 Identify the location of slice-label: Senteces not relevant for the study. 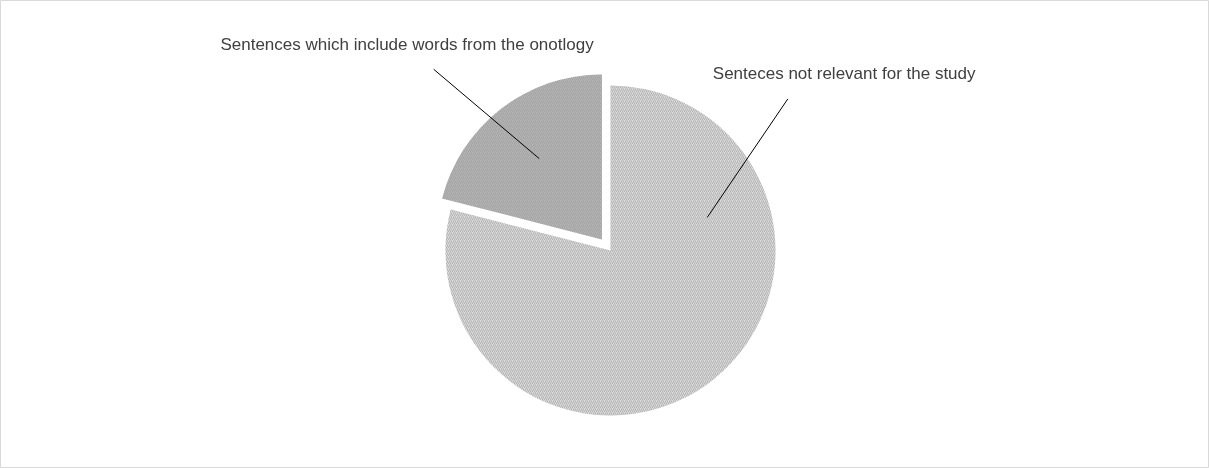
(844, 74).